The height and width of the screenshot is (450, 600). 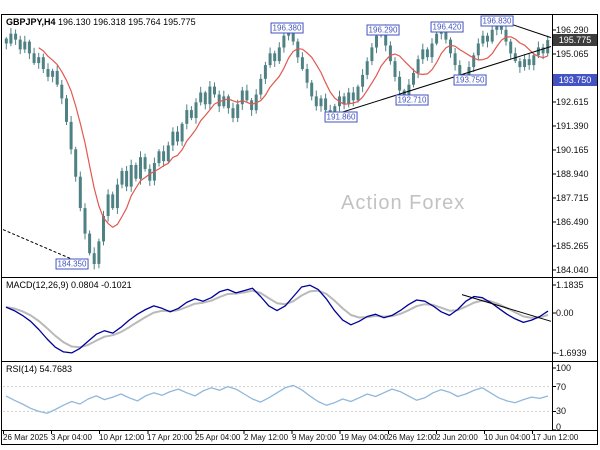 I want to click on price-axis-tick: 195.065, so click(x=572, y=54).